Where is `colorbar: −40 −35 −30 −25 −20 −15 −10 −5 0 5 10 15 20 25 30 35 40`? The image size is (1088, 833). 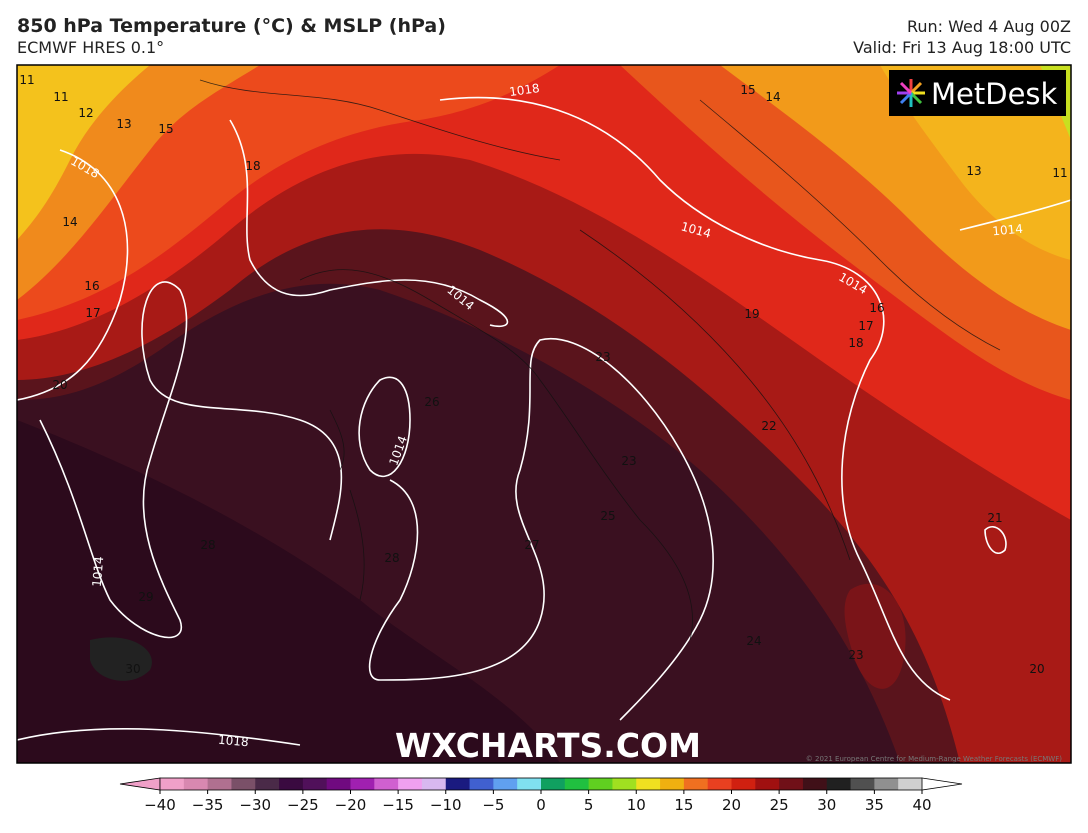
colorbar: −40 −35 −30 −25 −20 −15 −10 −5 0 5 10 15 20 25 30 35 40 is located at coordinates (541, 795).